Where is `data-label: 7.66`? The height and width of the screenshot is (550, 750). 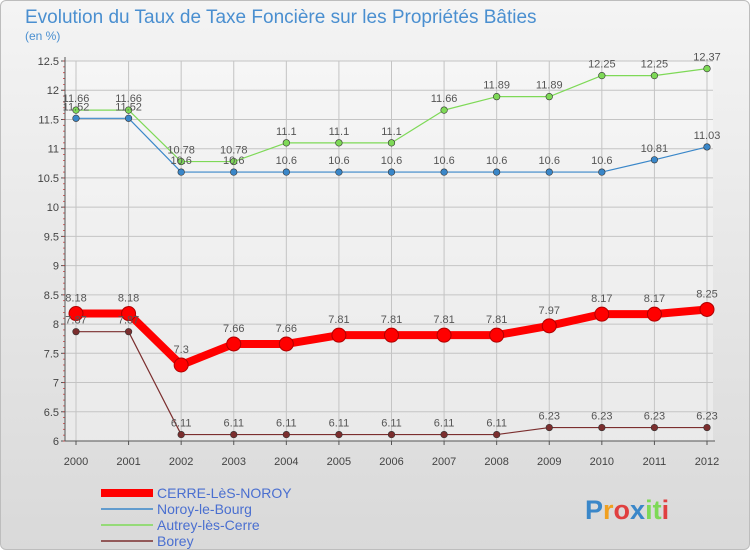
data-label: 7.66 is located at coordinates (286, 329).